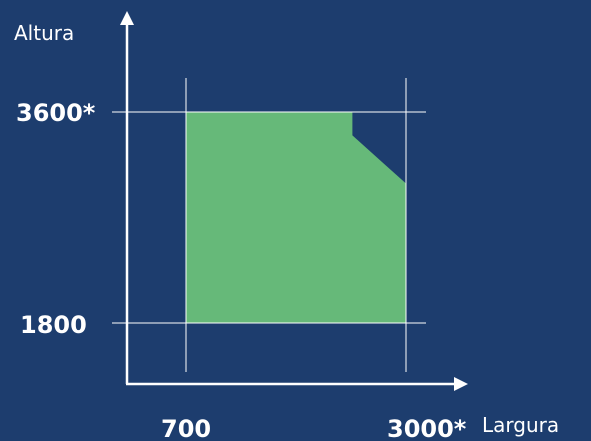  Describe the element at coordinates (53, 325) in the screenshot. I see `y-tick-label-min: 1800` at that location.